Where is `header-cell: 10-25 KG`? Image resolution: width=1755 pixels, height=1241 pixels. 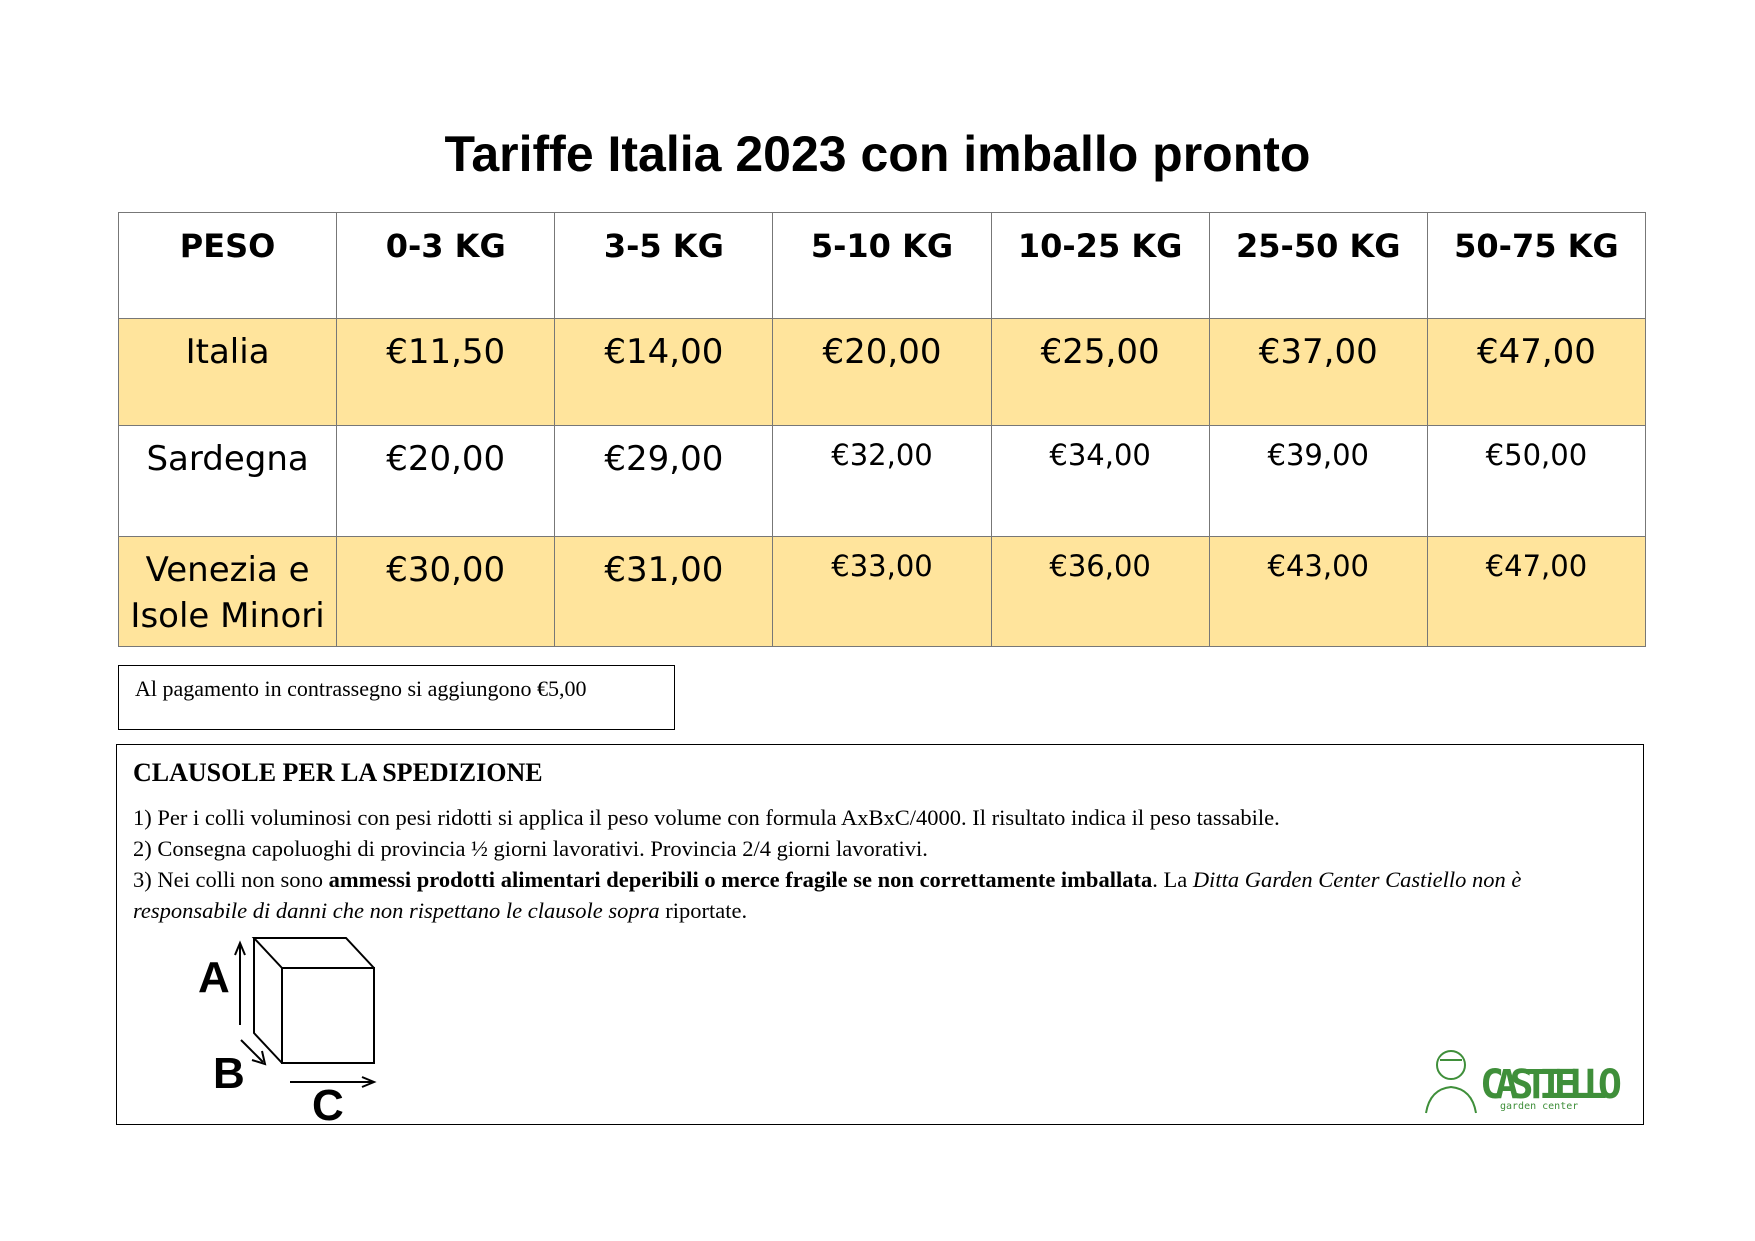
header-cell: 10-25 KG is located at coordinates (1100, 265).